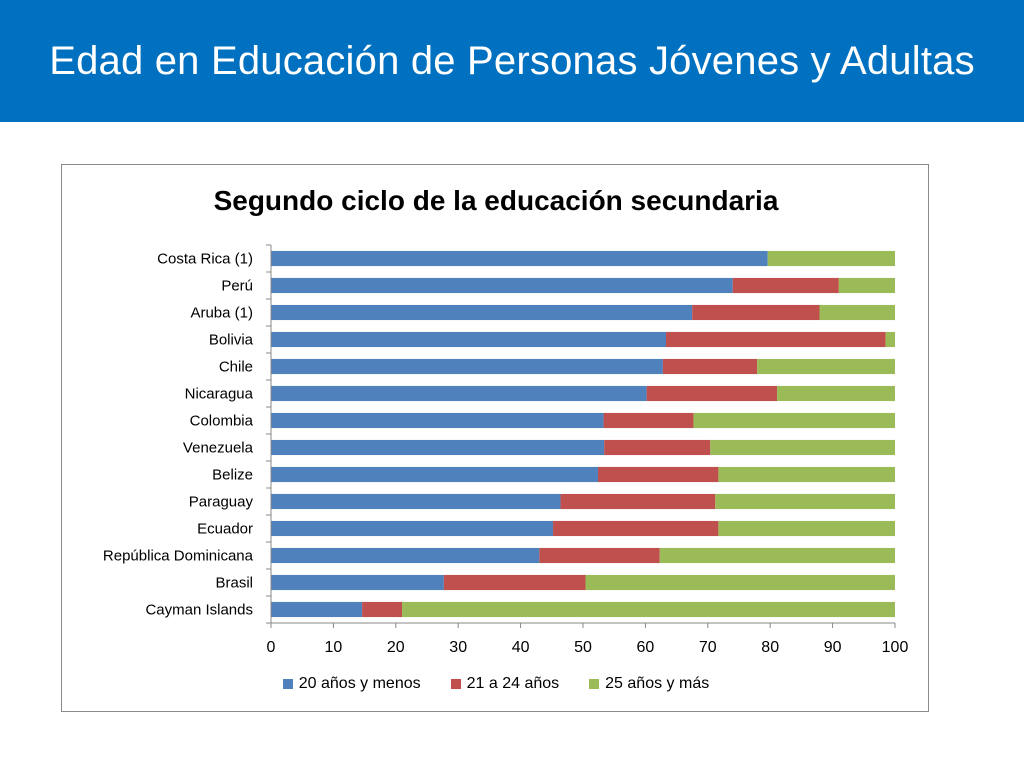  Describe the element at coordinates (396, 647) in the screenshot. I see `x-tick-label: 20` at that location.